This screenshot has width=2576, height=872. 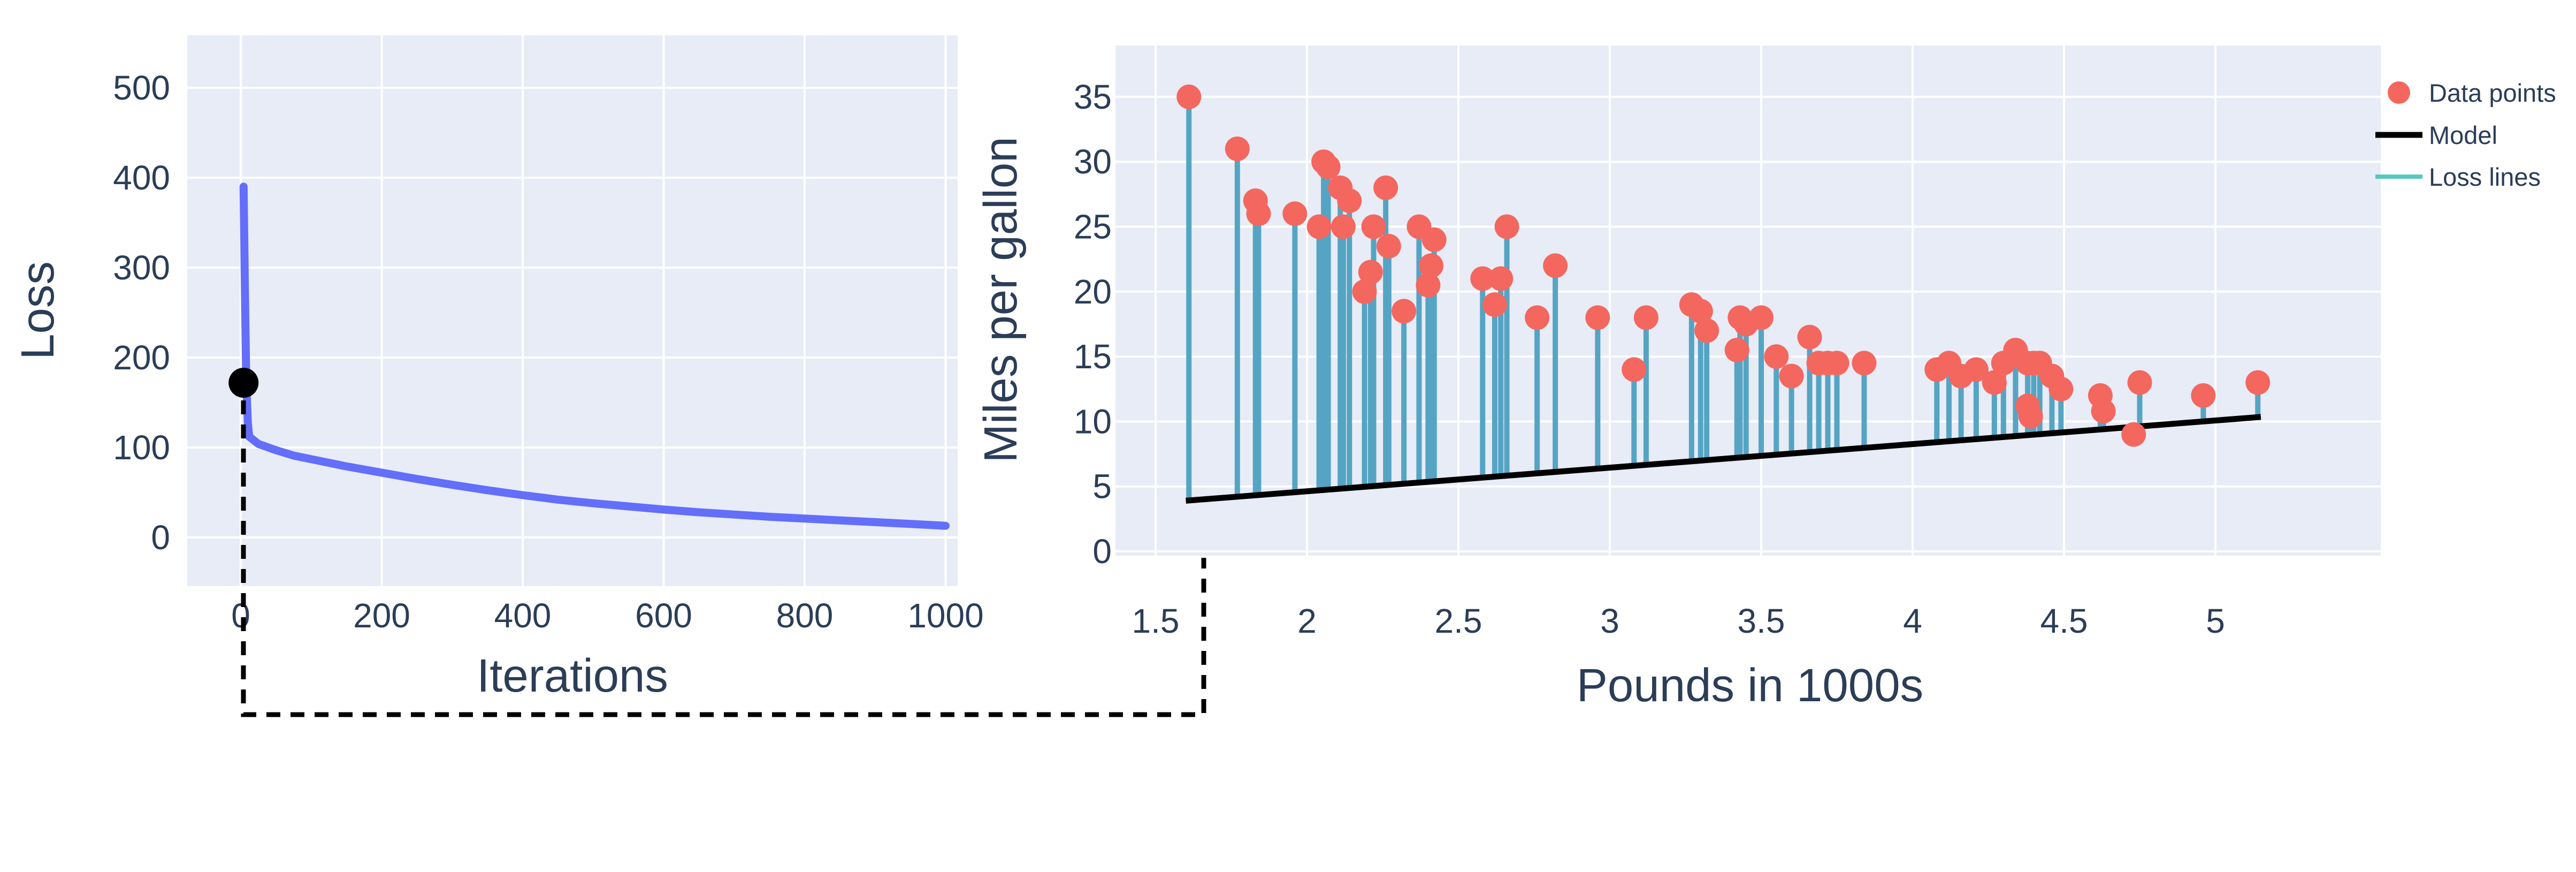 I want to click on y-tick-label: 10, so click(x=1093, y=421).